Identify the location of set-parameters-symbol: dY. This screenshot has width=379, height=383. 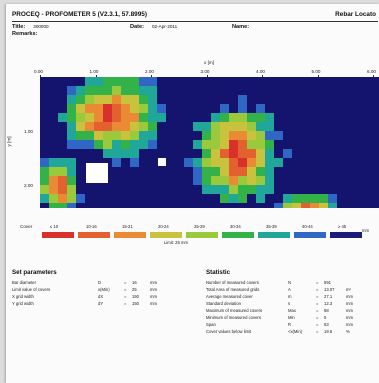
(101, 303).